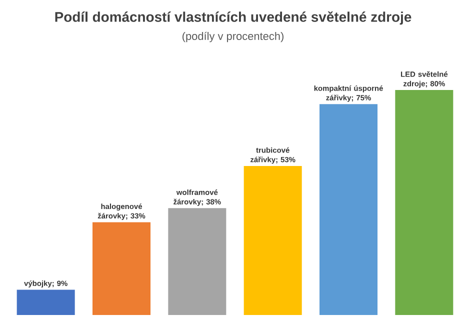  Describe the element at coordinates (233, 37) in the screenshot. I see `chart-subtitle: (podíly v procentech)` at that location.